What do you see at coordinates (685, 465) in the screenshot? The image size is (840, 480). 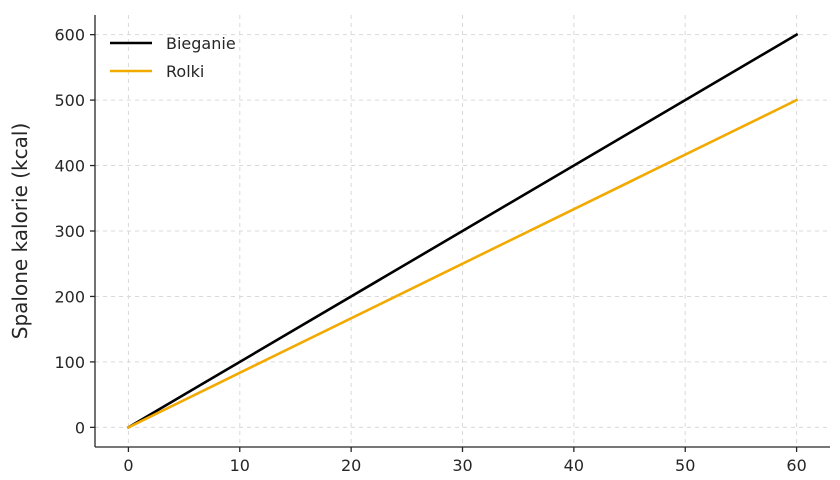 I see `x-tick-label: 50` at bounding box center [685, 465].